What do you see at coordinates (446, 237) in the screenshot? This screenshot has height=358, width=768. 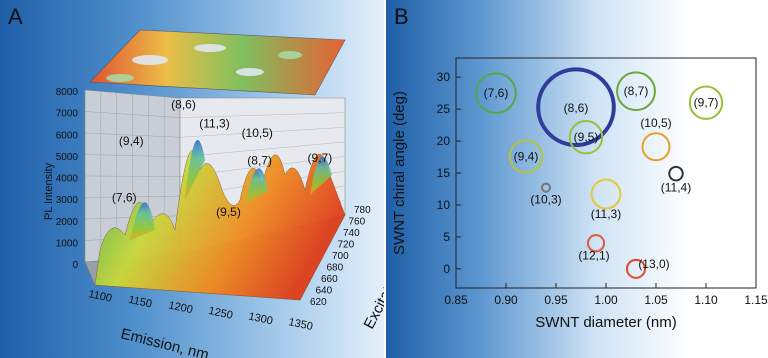 I see `y-tick-label: 5` at bounding box center [446, 237].